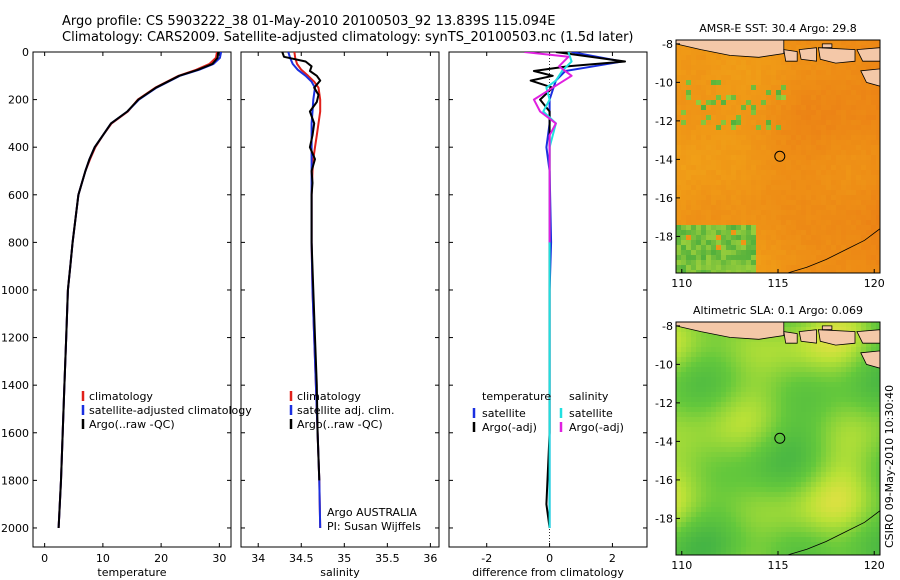 This screenshot has width=900, height=580. Describe the element at coordinates (345, 410) in the screenshot. I see `salinity-legend-label: satellite adj. clim.` at that location.